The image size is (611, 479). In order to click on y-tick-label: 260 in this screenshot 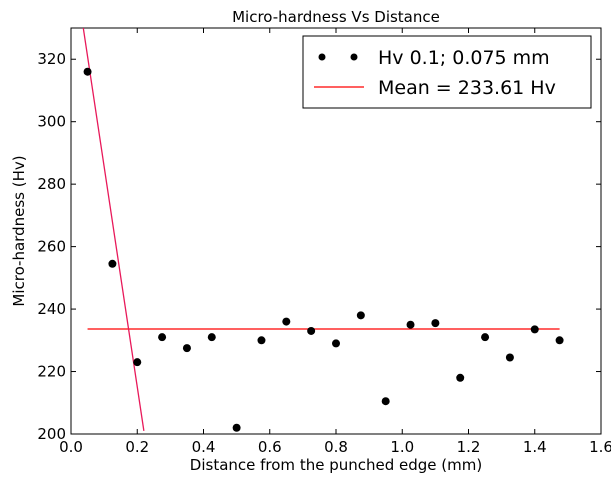, I will do `click(51, 247)`.